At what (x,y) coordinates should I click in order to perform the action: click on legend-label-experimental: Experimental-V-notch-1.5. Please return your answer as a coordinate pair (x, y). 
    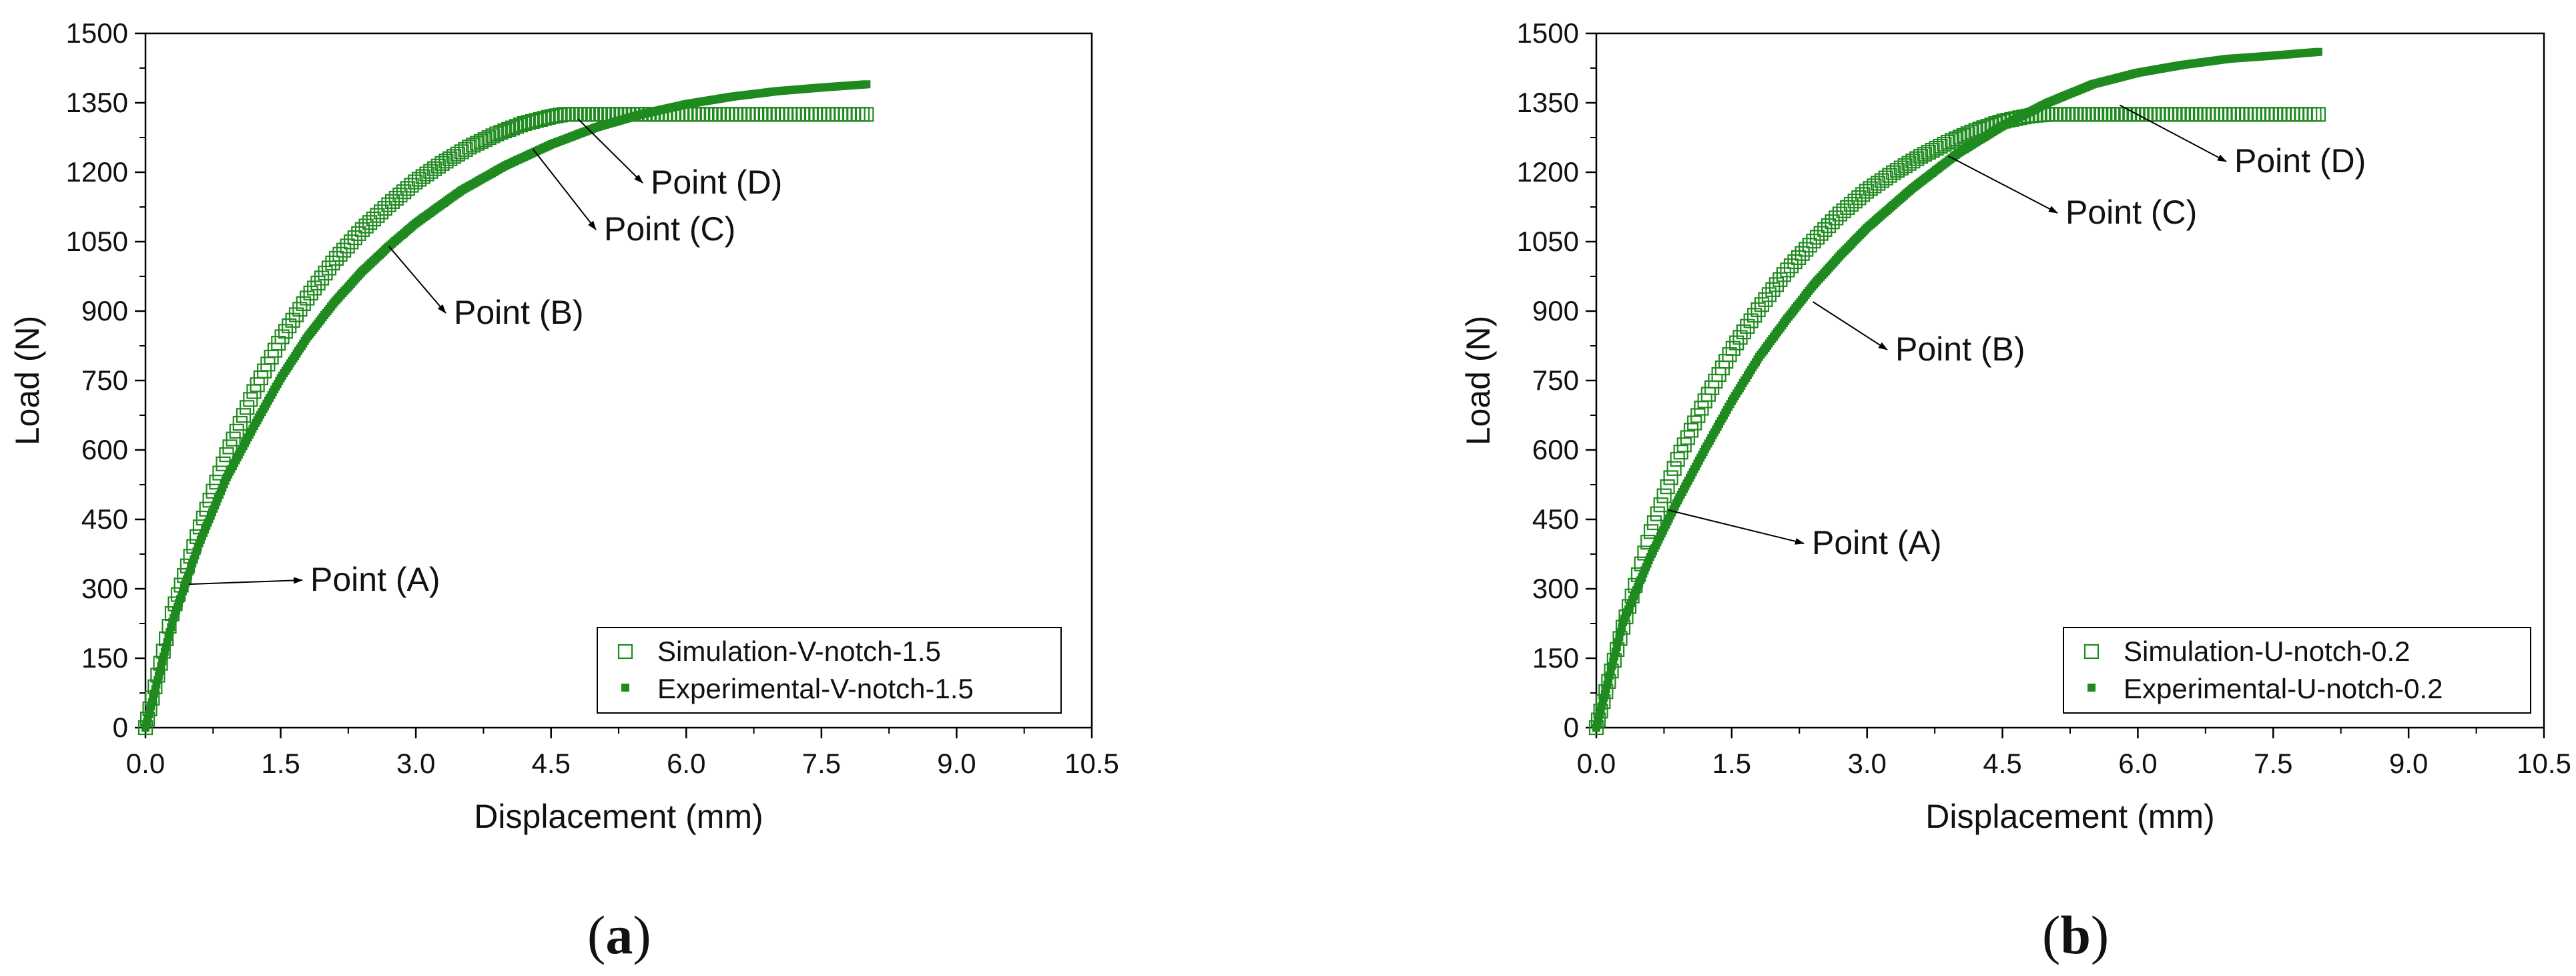
    Looking at the image, I should click on (815, 688).